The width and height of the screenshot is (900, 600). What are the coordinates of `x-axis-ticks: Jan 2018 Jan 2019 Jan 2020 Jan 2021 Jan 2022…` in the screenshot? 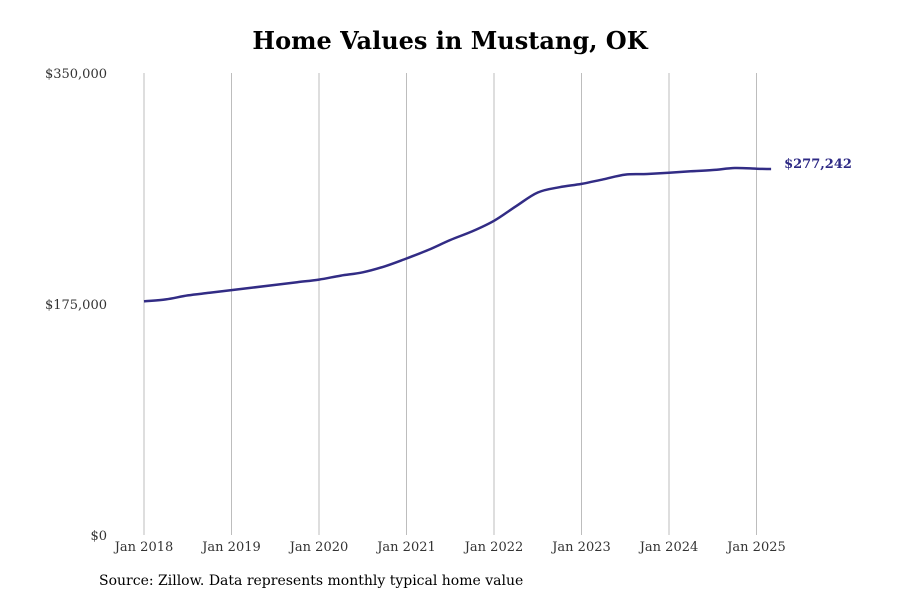 It's located at (449, 547).